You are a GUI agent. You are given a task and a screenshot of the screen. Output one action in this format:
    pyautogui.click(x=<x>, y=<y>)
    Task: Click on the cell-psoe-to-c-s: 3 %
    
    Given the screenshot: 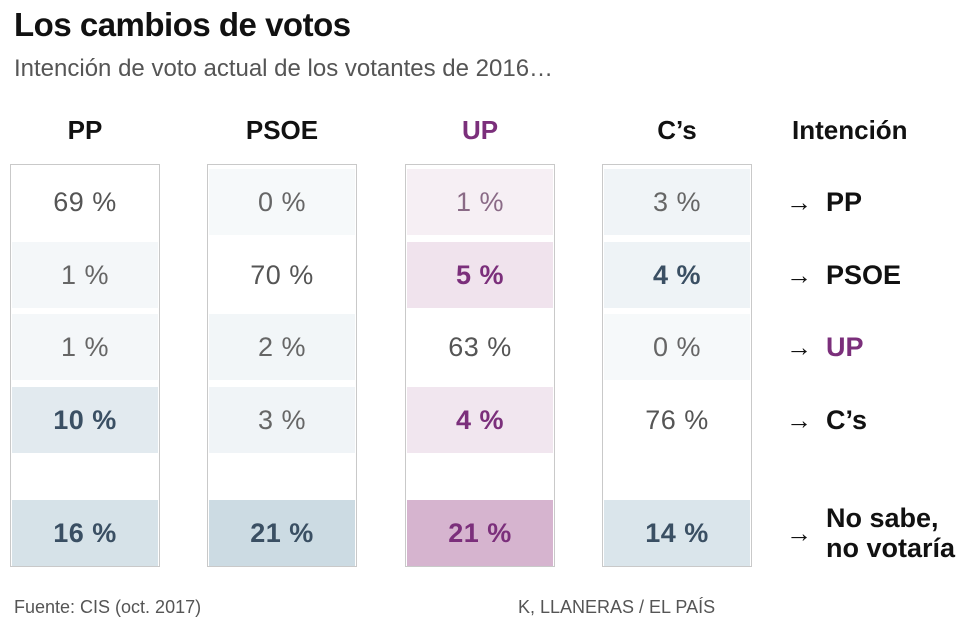 What is the action you would take?
    pyautogui.click(x=282, y=420)
    